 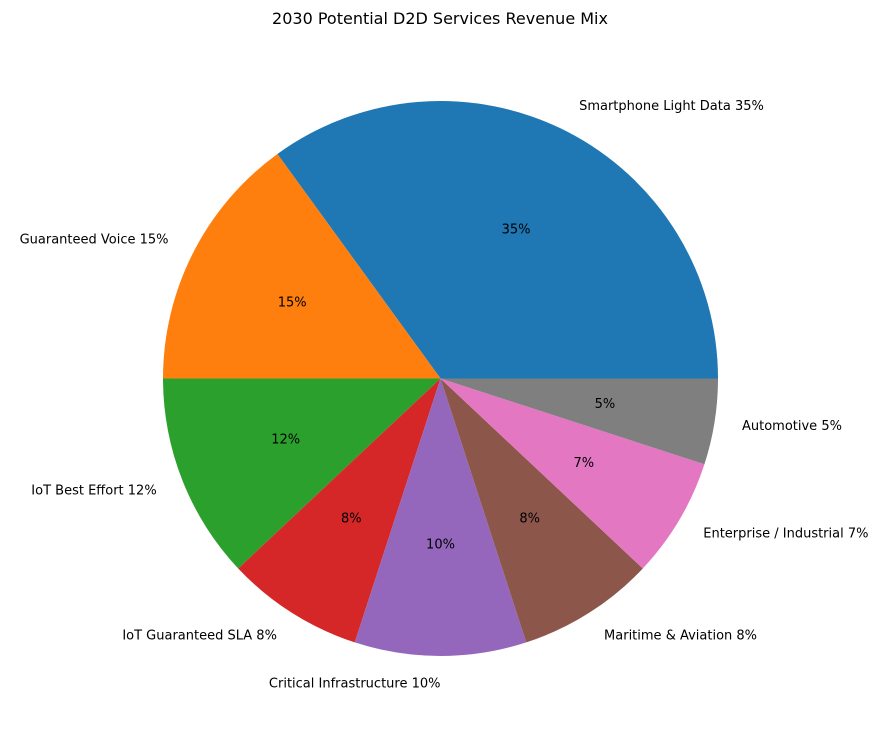 I want to click on pie-slice-maritime-aviation, so click(x=541, y=510).